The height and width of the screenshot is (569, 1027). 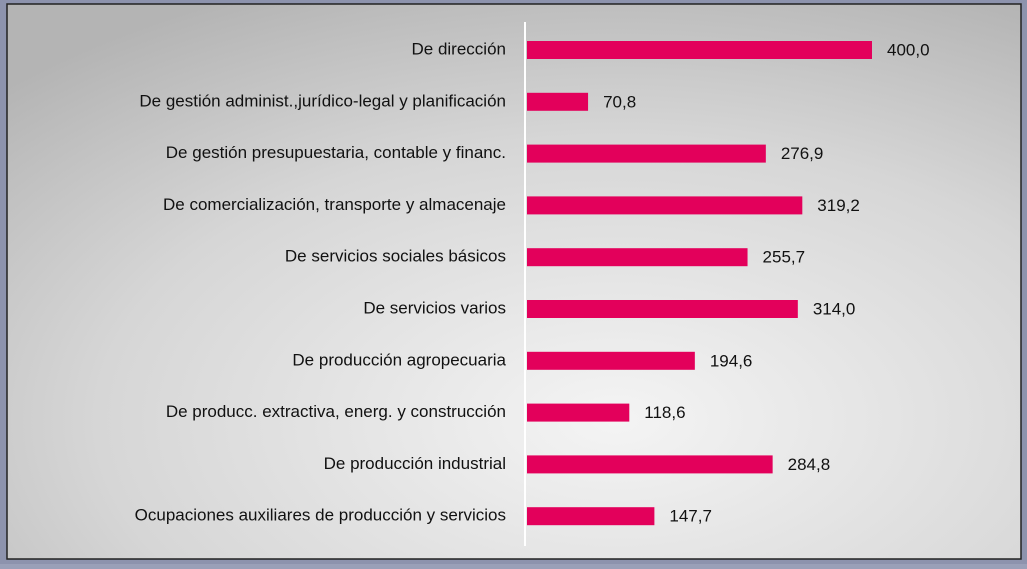 What do you see at coordinates (415, 463) in the screenshot?
I see `category-label: De producción industrial` at bounding box center [415, 463].